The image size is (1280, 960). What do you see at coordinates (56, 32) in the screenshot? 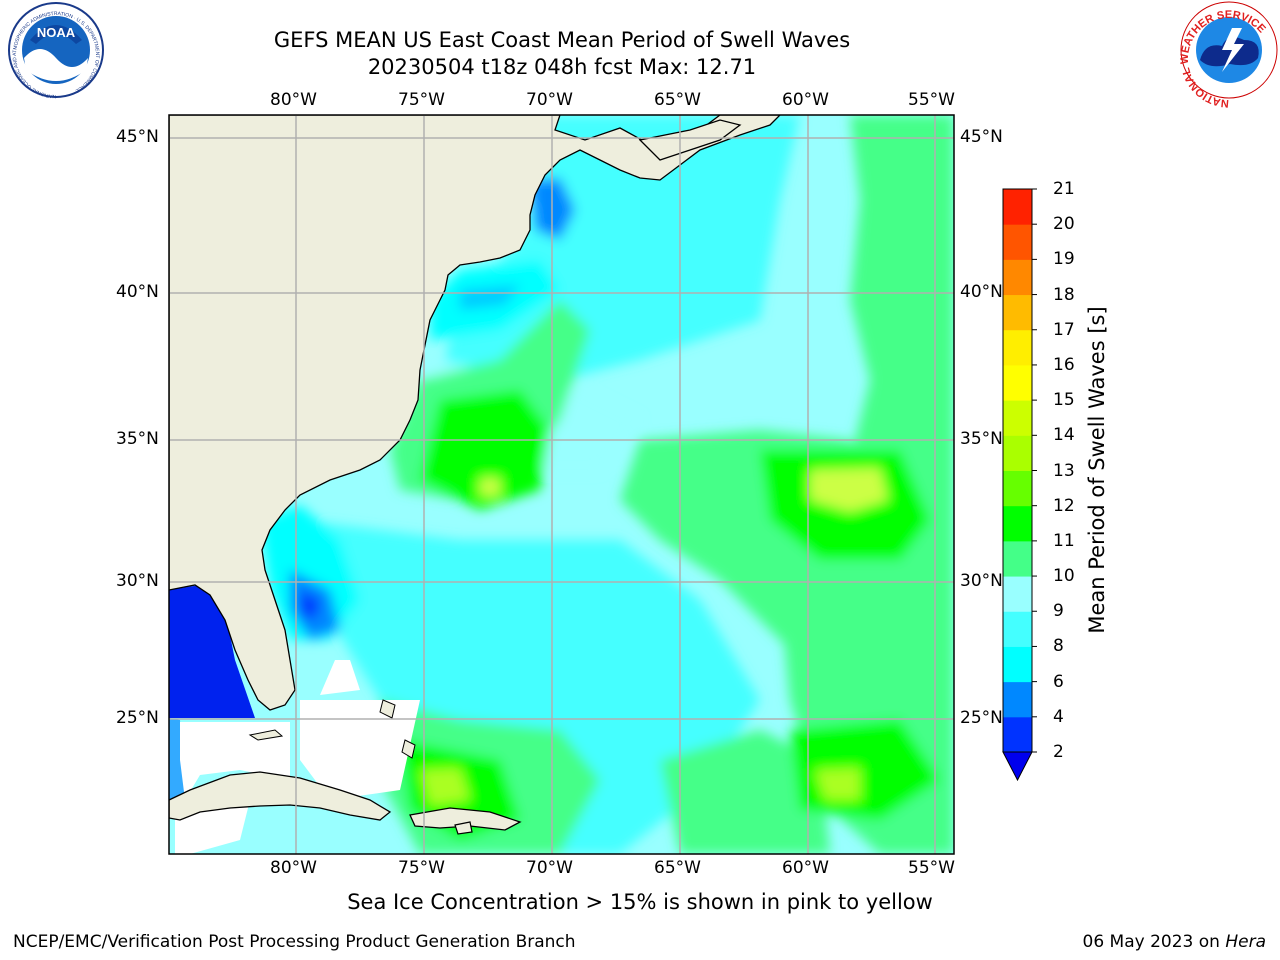
I see `noaa-logo-text: NOAA` at bounding box center [56, 32].